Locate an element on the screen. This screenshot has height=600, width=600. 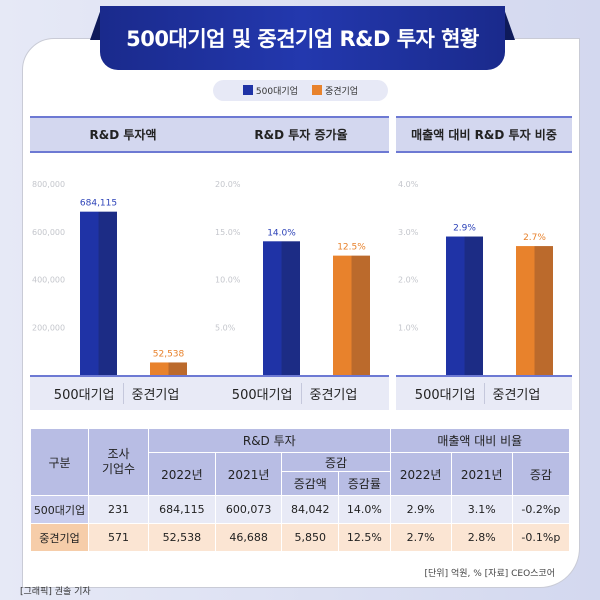
y-tick-label: 4.0% is located at coordinates (408, 184).